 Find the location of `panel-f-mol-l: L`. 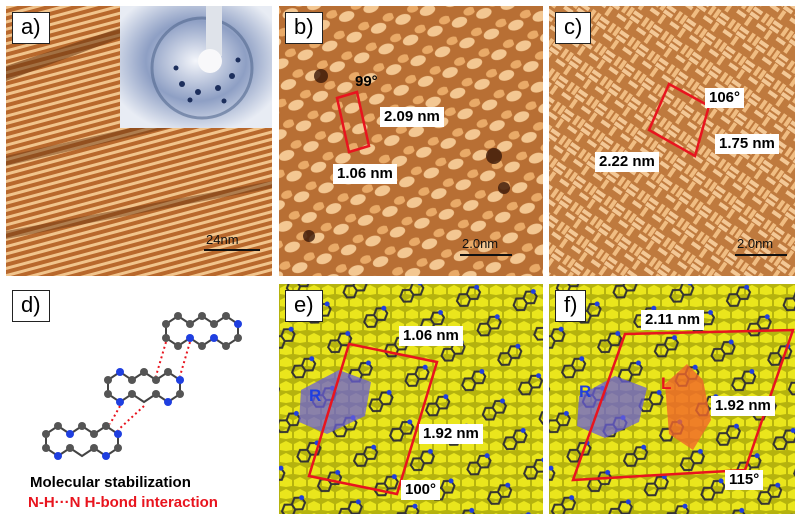

panel-f-mol-l: L is located at coordinates (666, 383).